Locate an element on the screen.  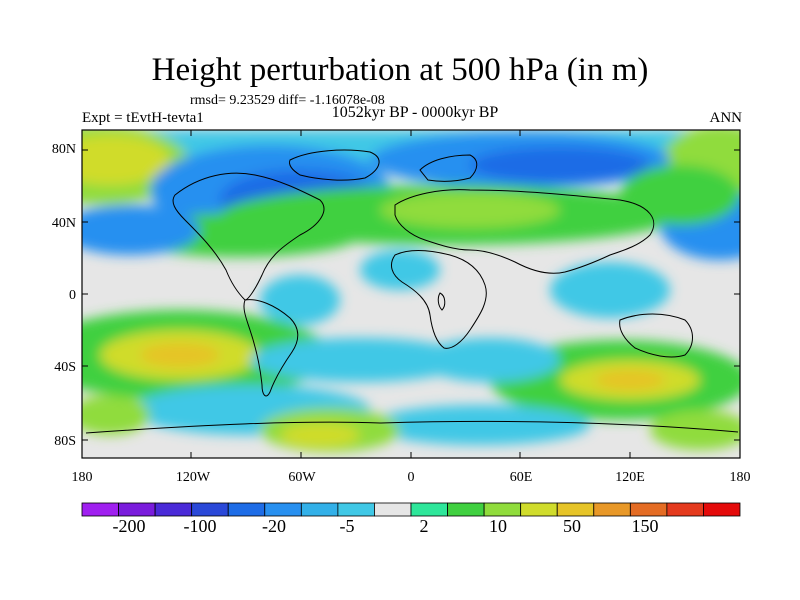
lon-label: 120W is located at coordinates (193, 477).